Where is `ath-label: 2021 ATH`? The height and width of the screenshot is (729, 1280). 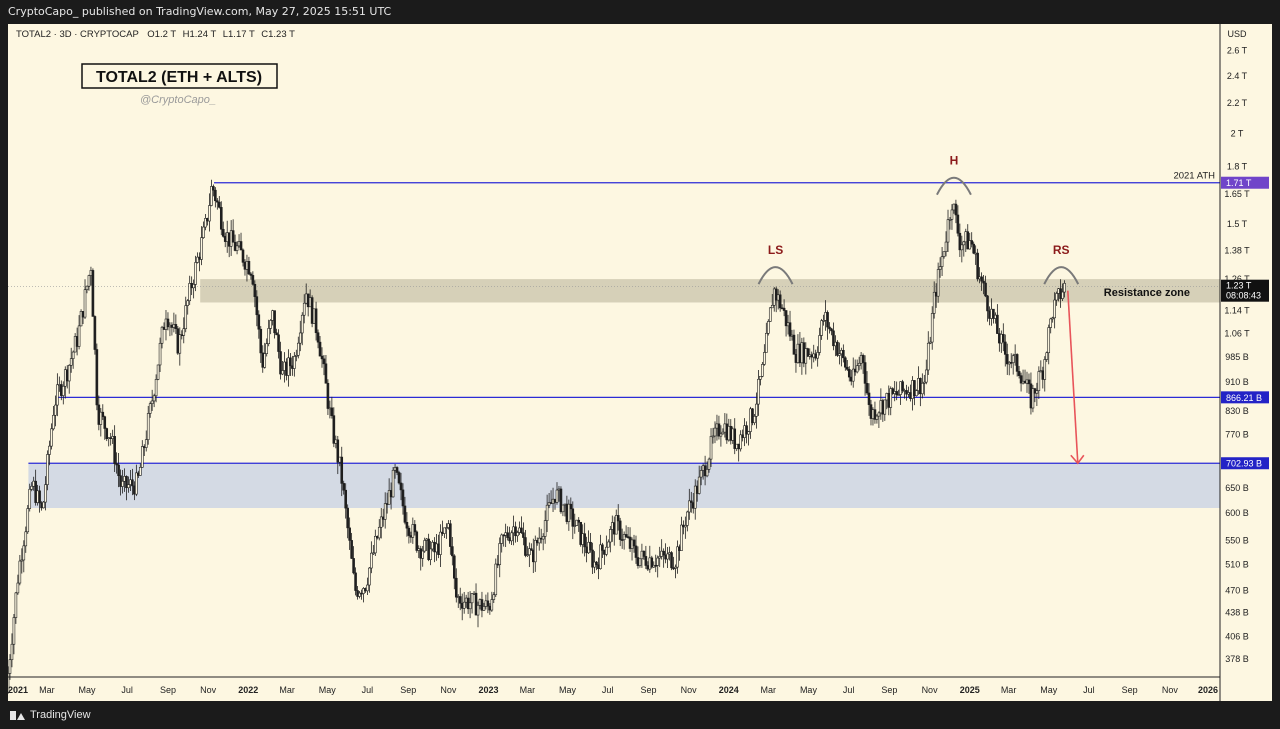 ath-label: 2021 ATH is located at coordinates (1194, 176).